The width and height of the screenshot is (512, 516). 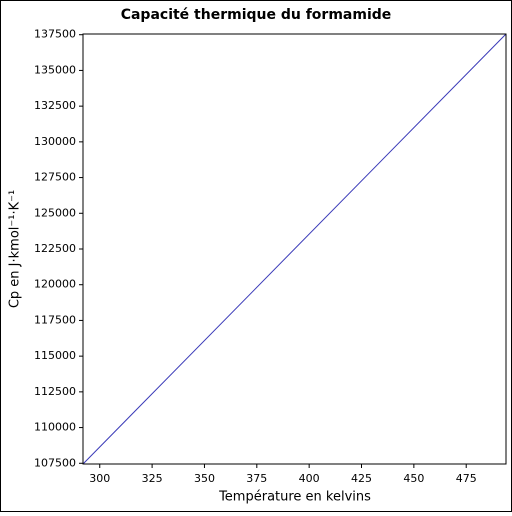 What do you see at coordinates (55, 462) in the screenshot?
I see `y-tick-label: 107500` at bounding box center [55, 462].